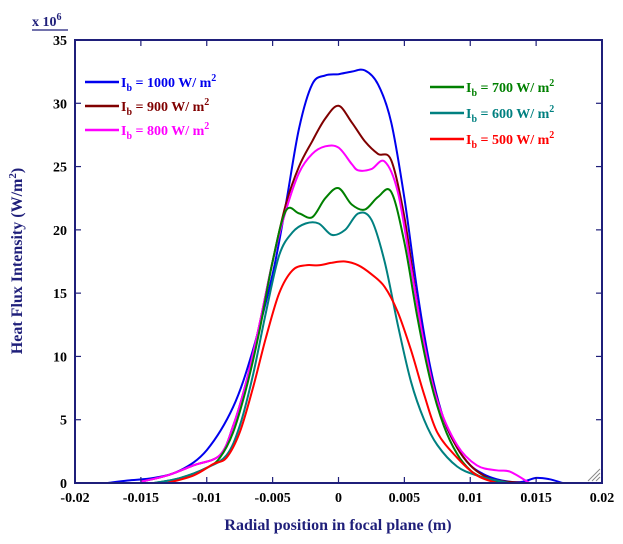 This screenshot has width=623, height=544. I want to click on y-tick-label: 25, so click(60, 168).